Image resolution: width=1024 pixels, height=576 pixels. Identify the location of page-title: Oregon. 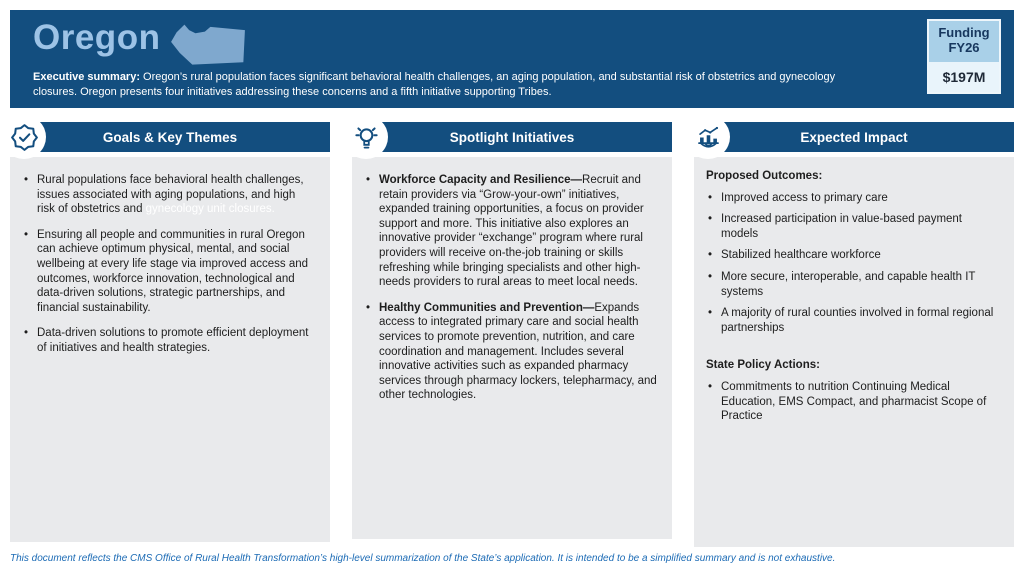
(97, 37).